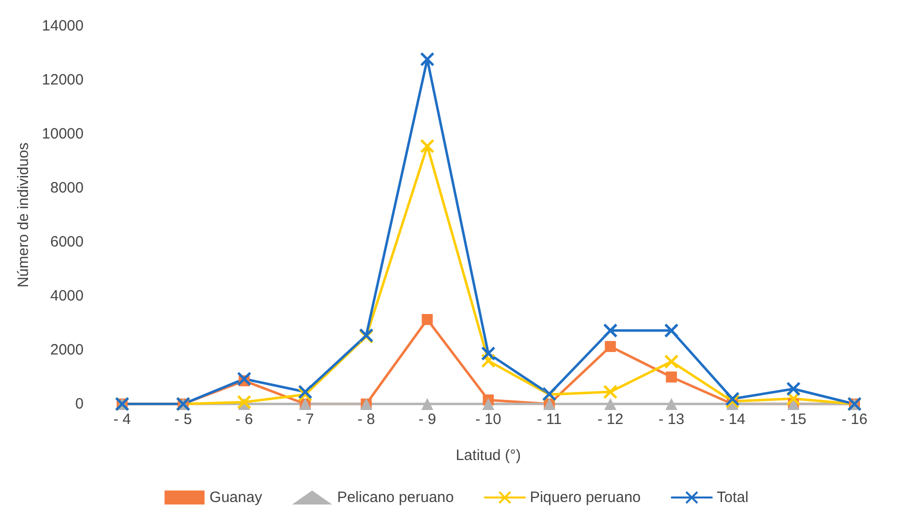  I want to click on x-tick-label: - 16, so click(855, 419).